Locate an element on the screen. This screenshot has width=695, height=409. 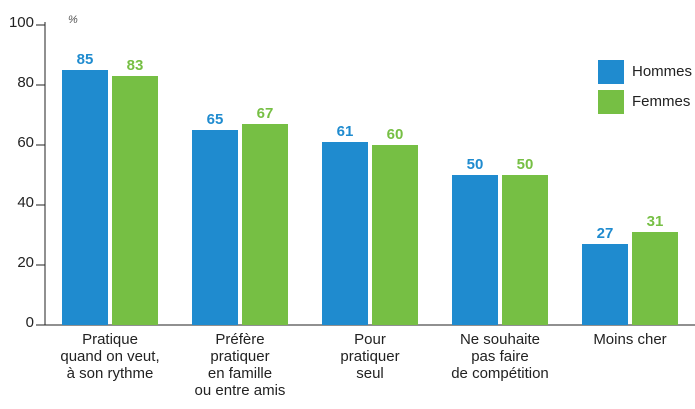
x-tick-label-line: Pratique is located at coordinates (110, 339).